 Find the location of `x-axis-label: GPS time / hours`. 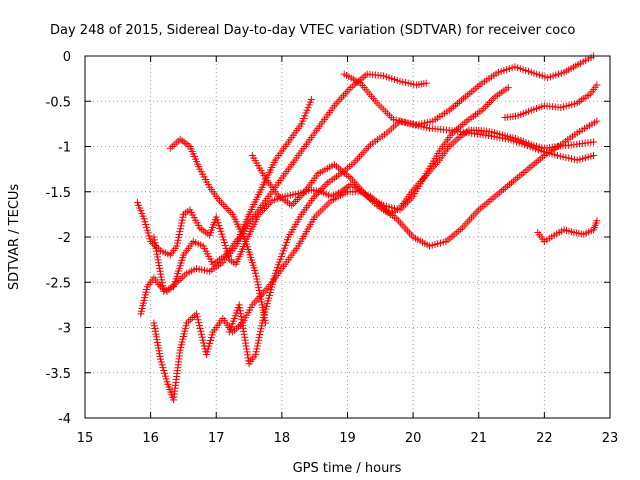

x-axis-label: GPS time / hours is located at coordinates (347, 468).